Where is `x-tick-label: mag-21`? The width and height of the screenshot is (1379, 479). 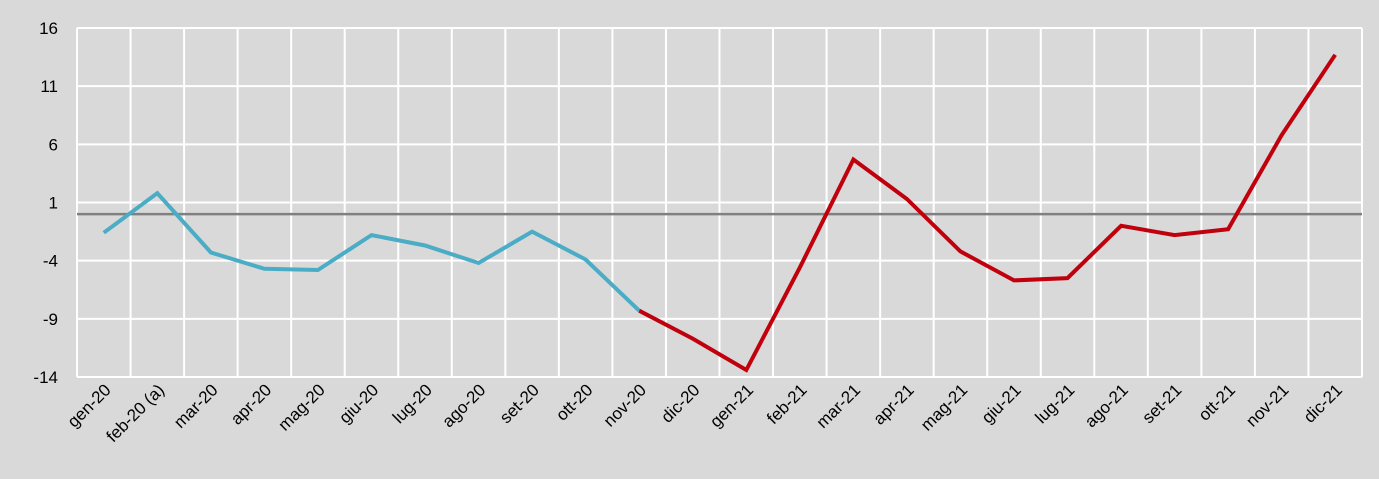
x-tick-label: mag-21 is located at coordinates (944, 407).